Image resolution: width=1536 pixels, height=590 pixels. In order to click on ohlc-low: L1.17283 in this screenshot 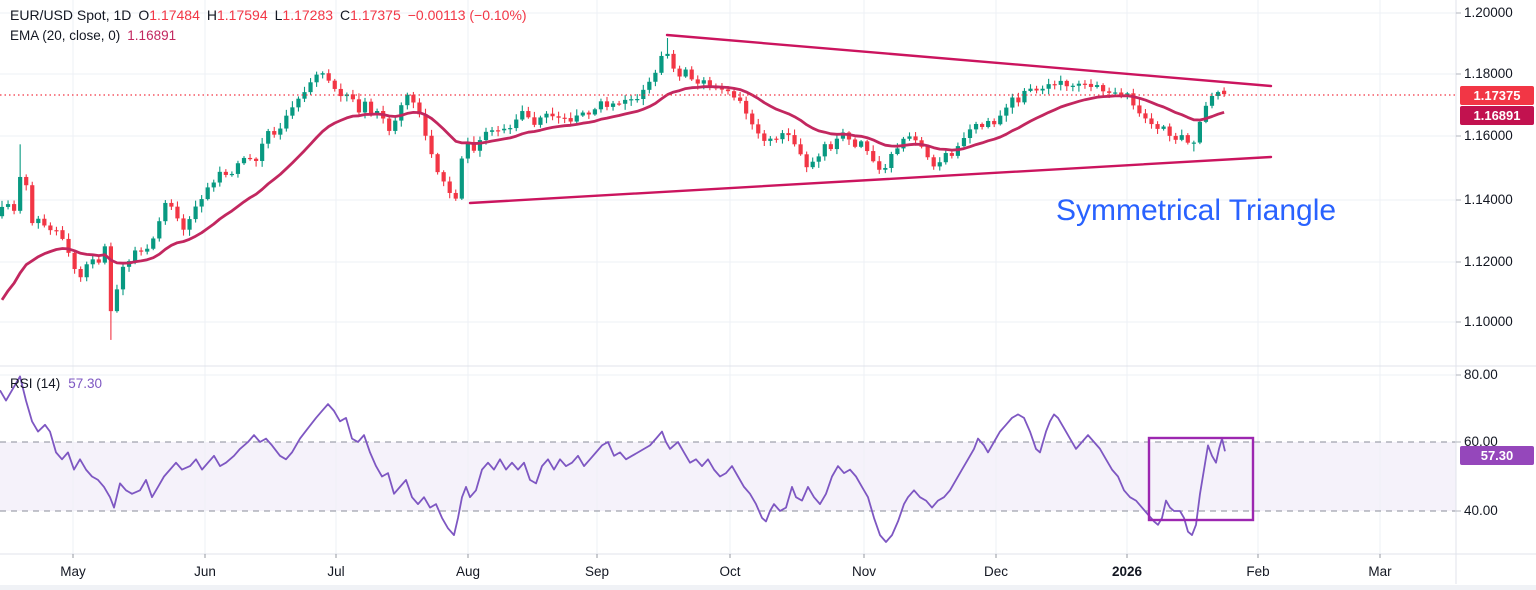, I will do `click(304, 15)`.